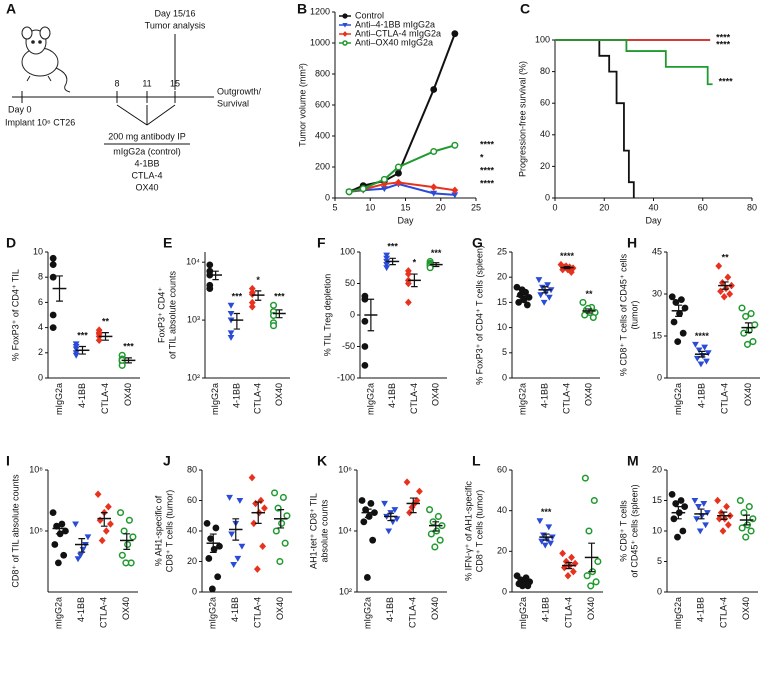 The height and width of the screenshot is (692, 768). Describe the element at coordinates (657, 500) in the screenshot. I see `y-tick-label: 15` at that location.